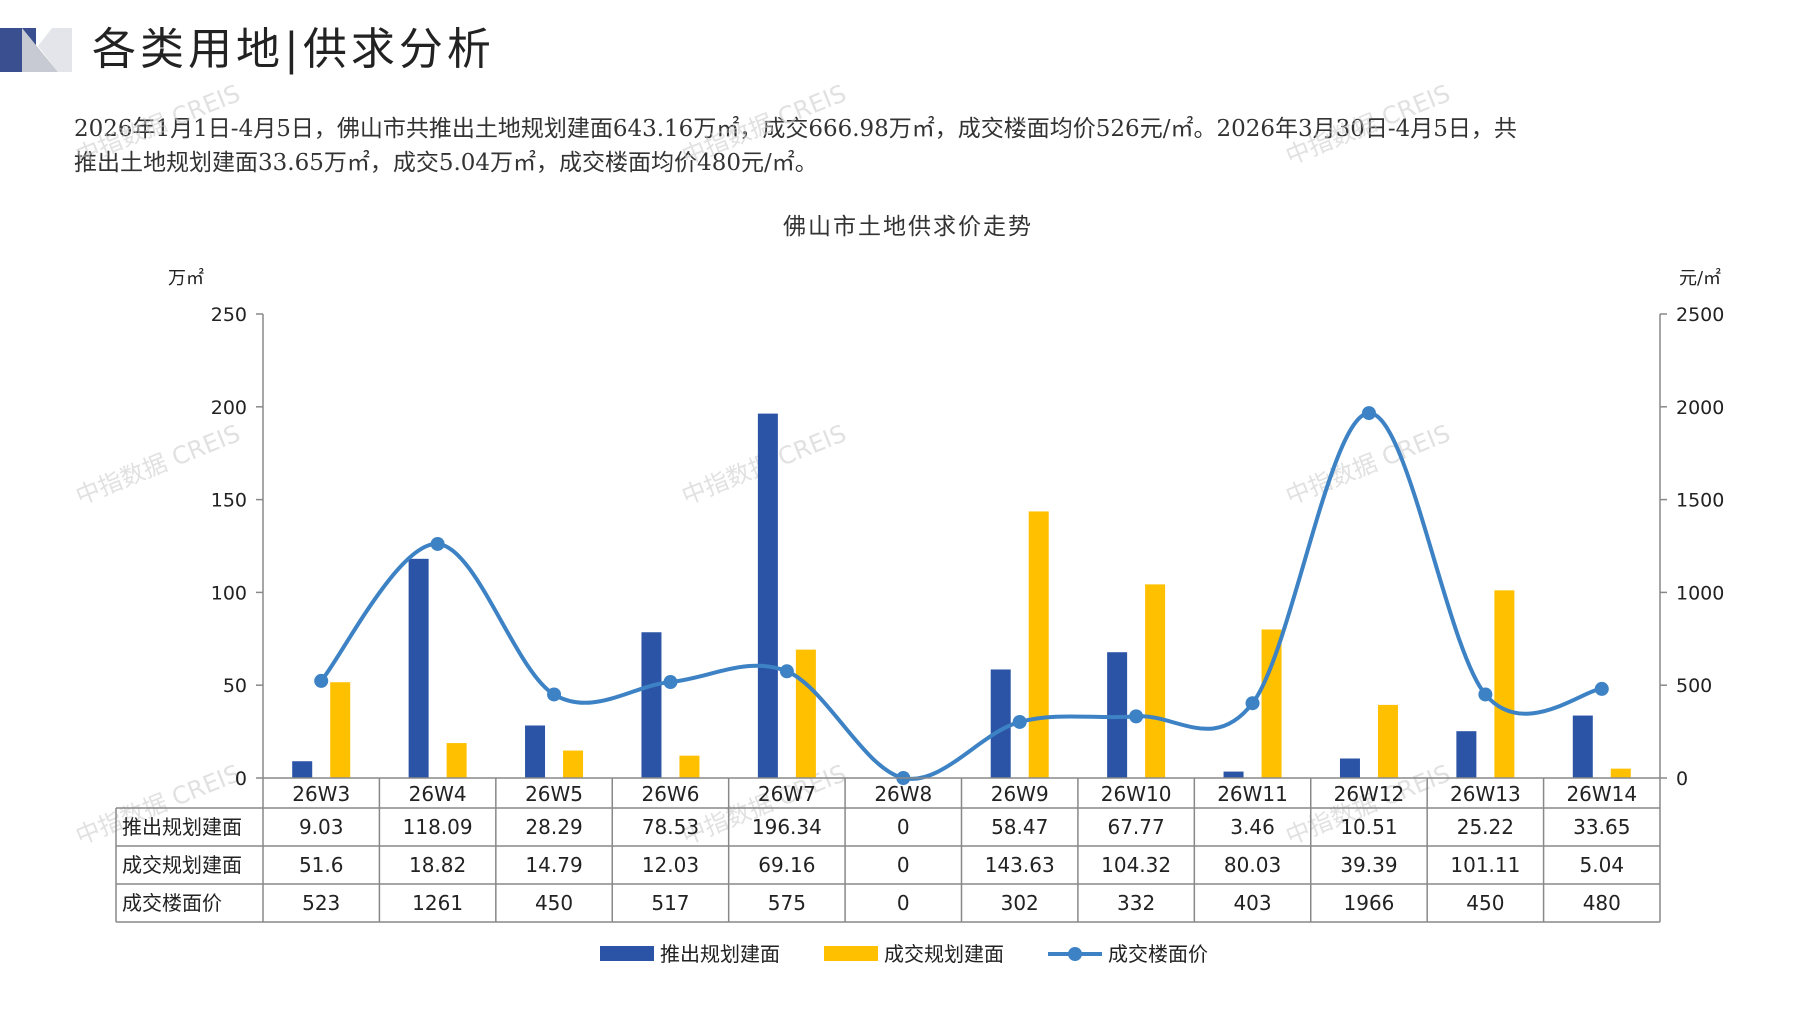  What do you see at coordinates (787, 903) in the screenshot?
I see `table-cell-value: 575` at bounding box center [787, 903].